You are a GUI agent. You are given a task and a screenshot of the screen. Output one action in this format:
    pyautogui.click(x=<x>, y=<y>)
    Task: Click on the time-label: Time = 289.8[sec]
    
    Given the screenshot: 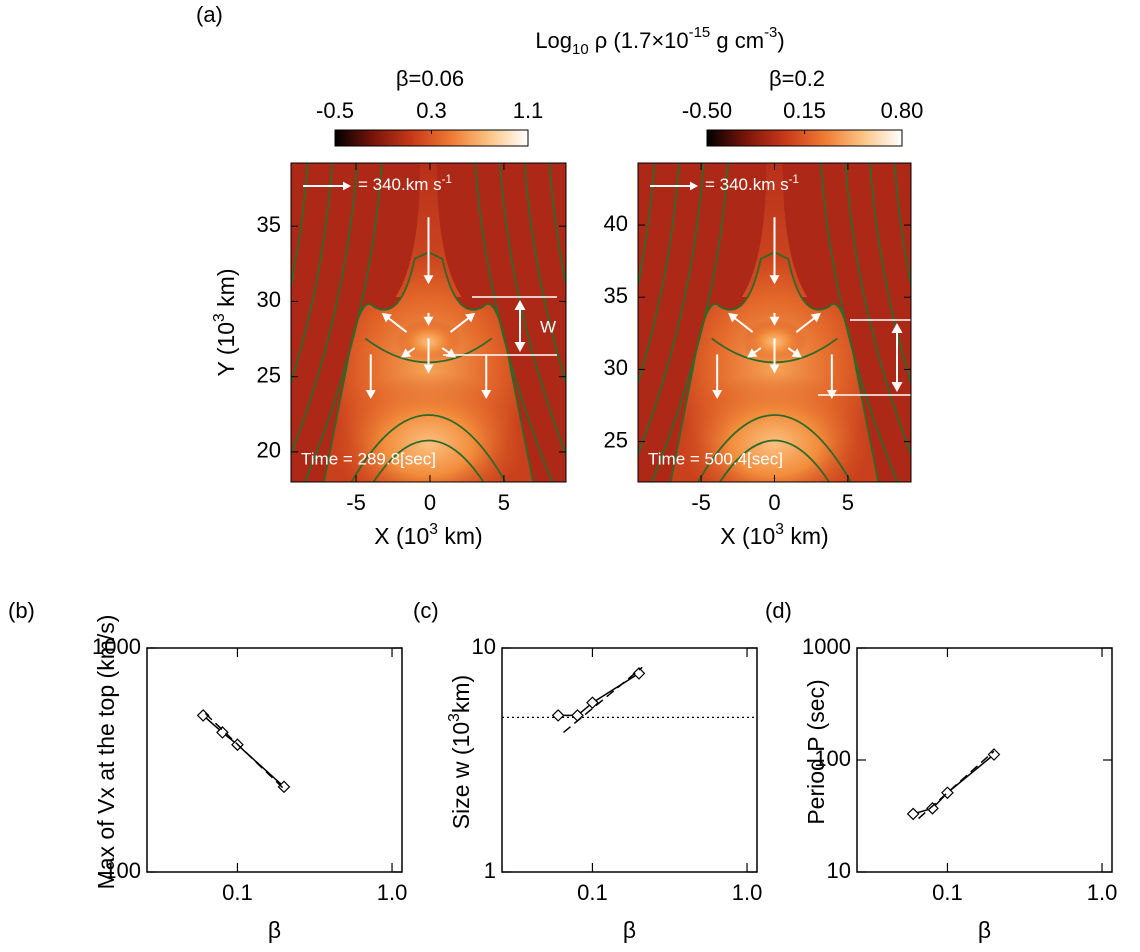 What is the action you would take?
    pyautogui.click(x=368, y=458)
    